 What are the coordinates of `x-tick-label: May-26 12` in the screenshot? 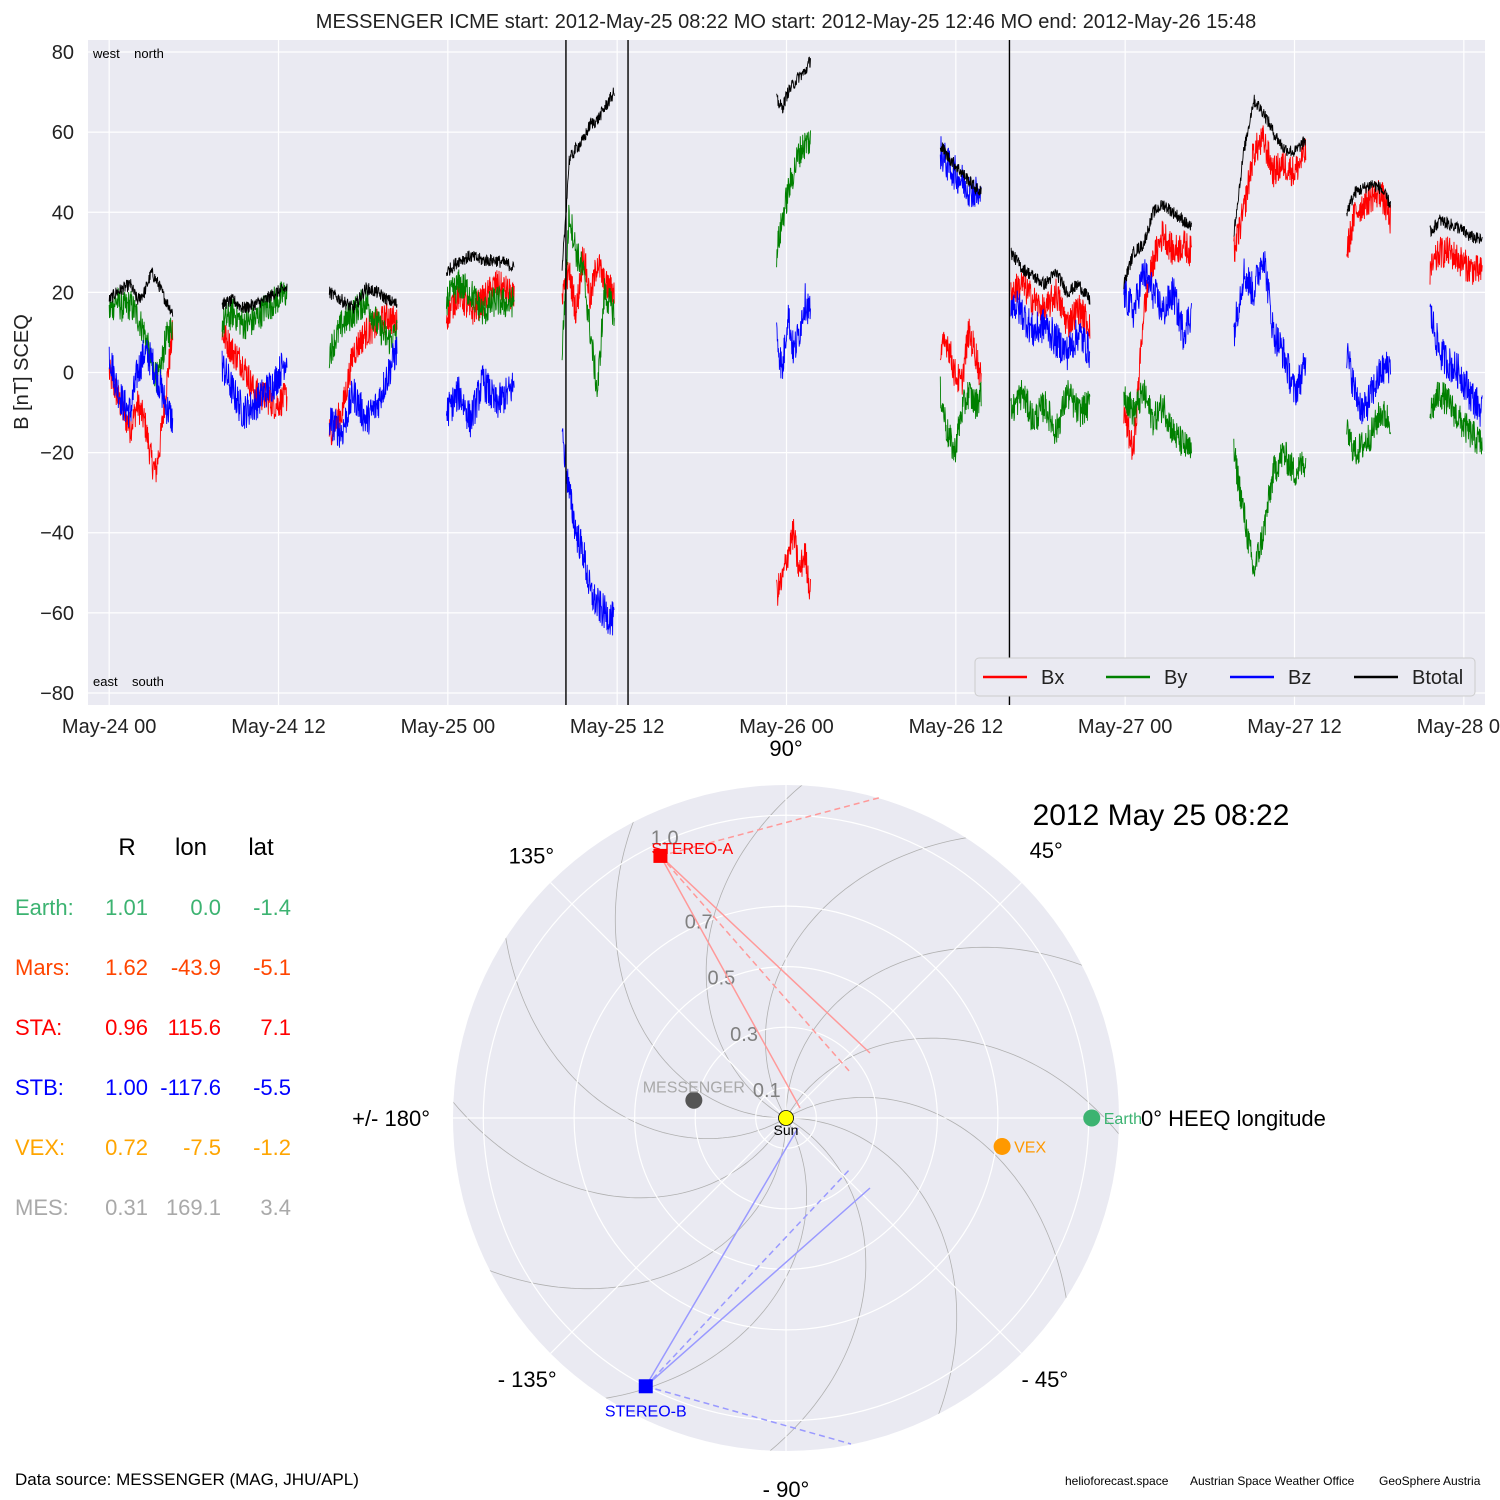 It's located at (956, 727).